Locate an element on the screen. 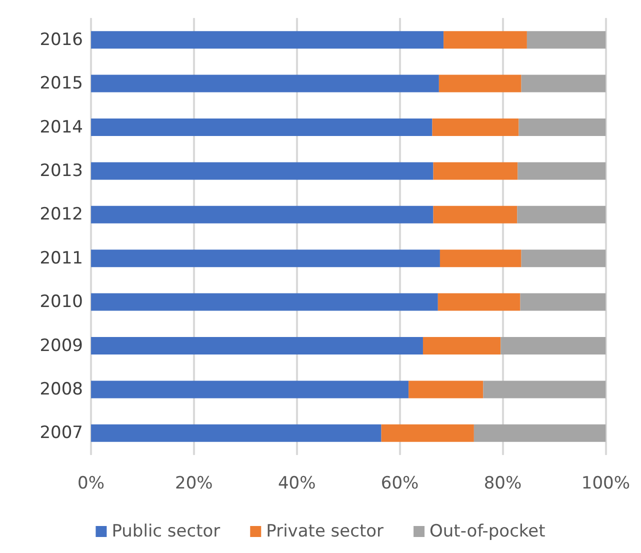 This screenshot has height=553, width=641. x-tick-label: 100% is located at coordinates (605, 484).